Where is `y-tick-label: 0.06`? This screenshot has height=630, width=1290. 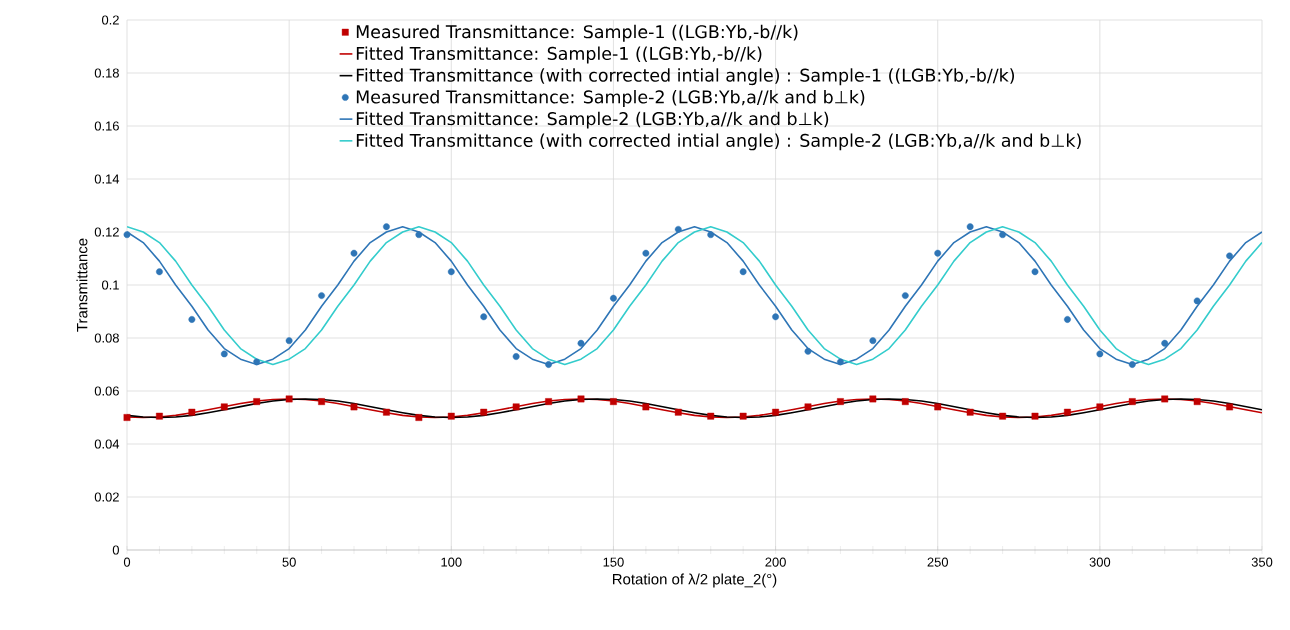 y-tick-label: 0.06 is located at coordinates (106, 391).